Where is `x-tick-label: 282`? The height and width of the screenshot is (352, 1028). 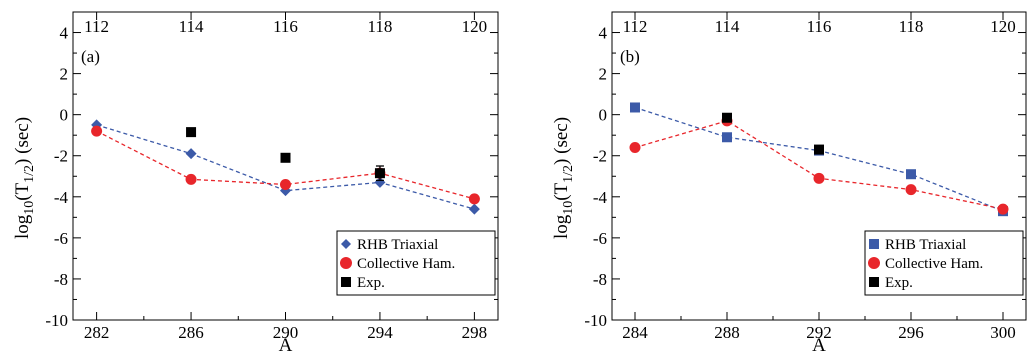
x-tick-label: 282 is located at coordinates (97, 332).